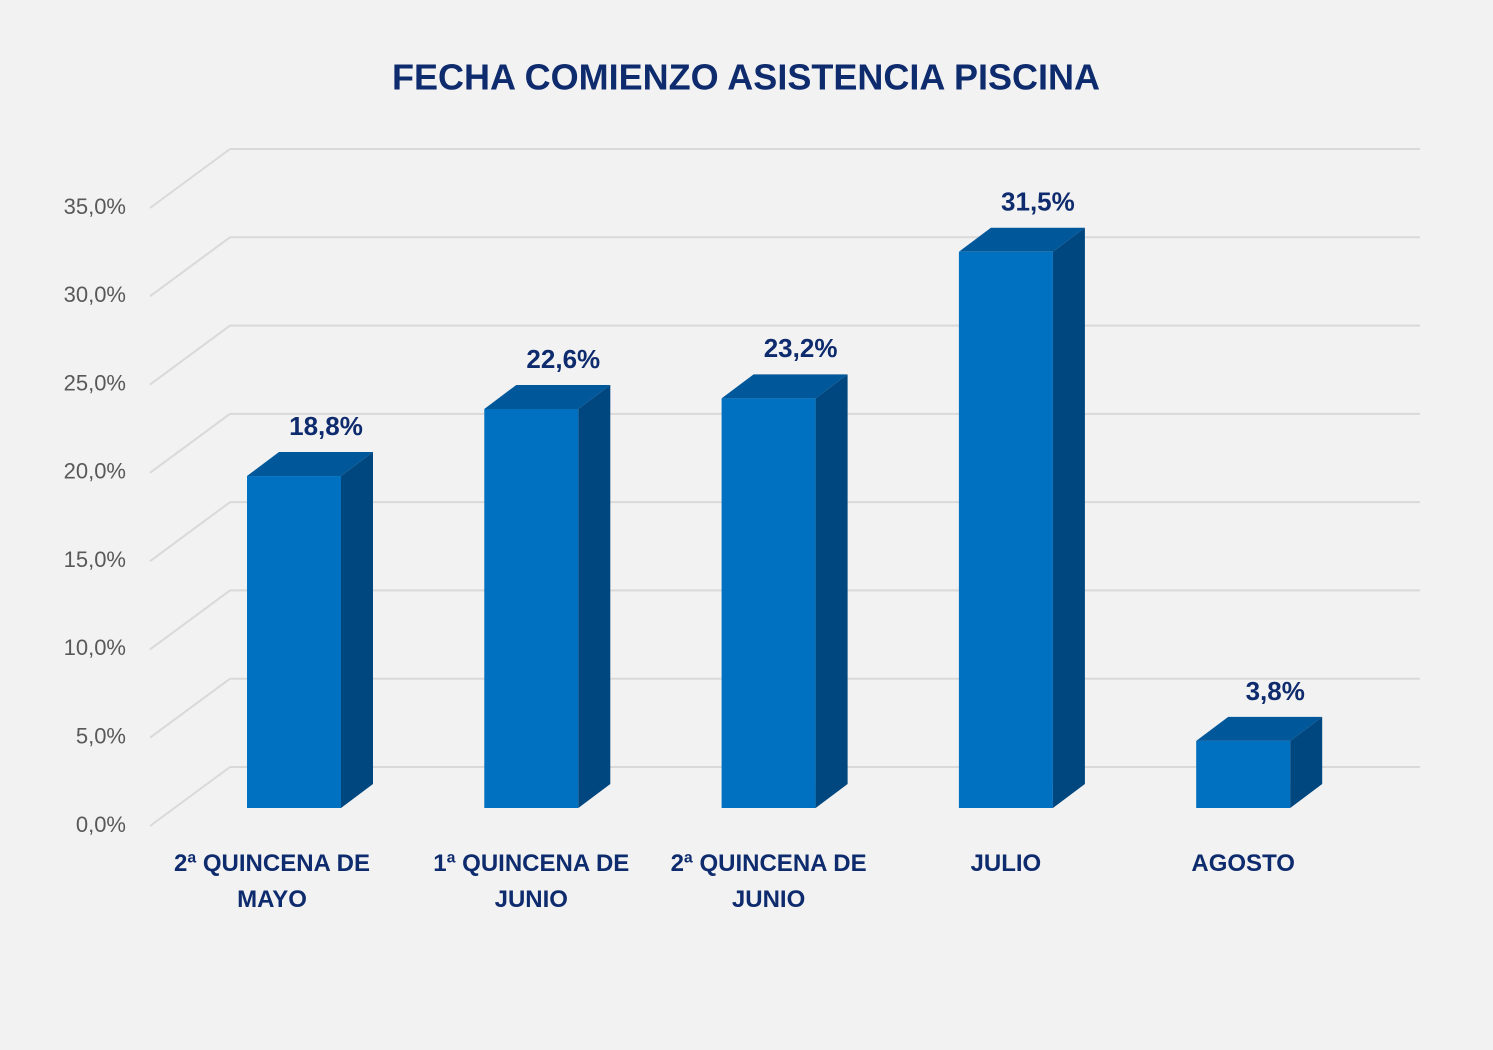 The height and width of the screenshot is (1050, 1493). Describe the element at coordinates (101, 736) in the screenshot. I see `y-tick-label: 5,0%` at that location.